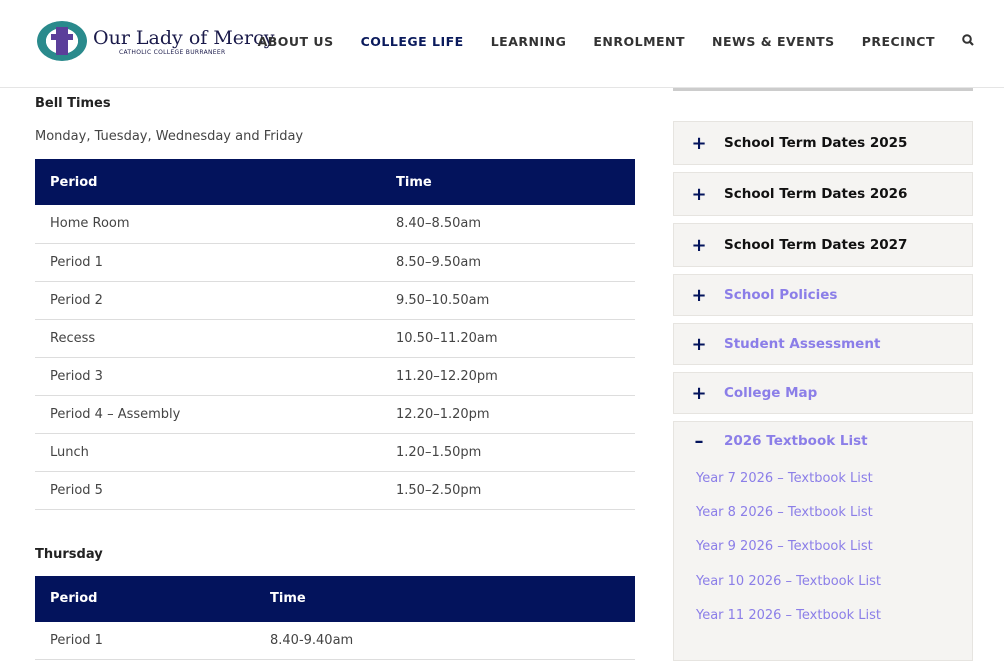 The width and height of the screenshot is (1004, 661). I want to click on nav-about-us: ABOUT US, so click(295, 41).